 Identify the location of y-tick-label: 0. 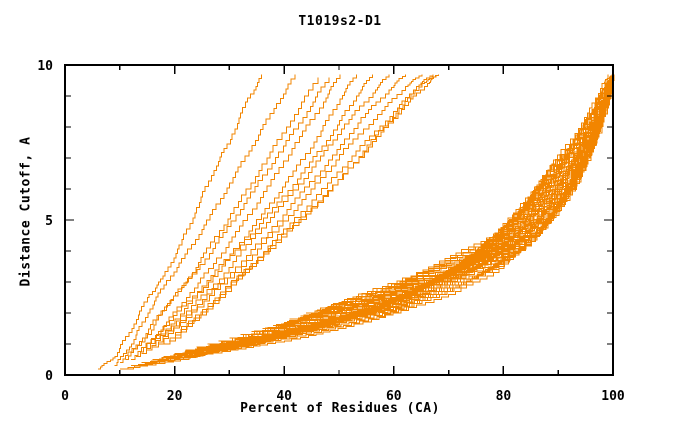
(49, 376).